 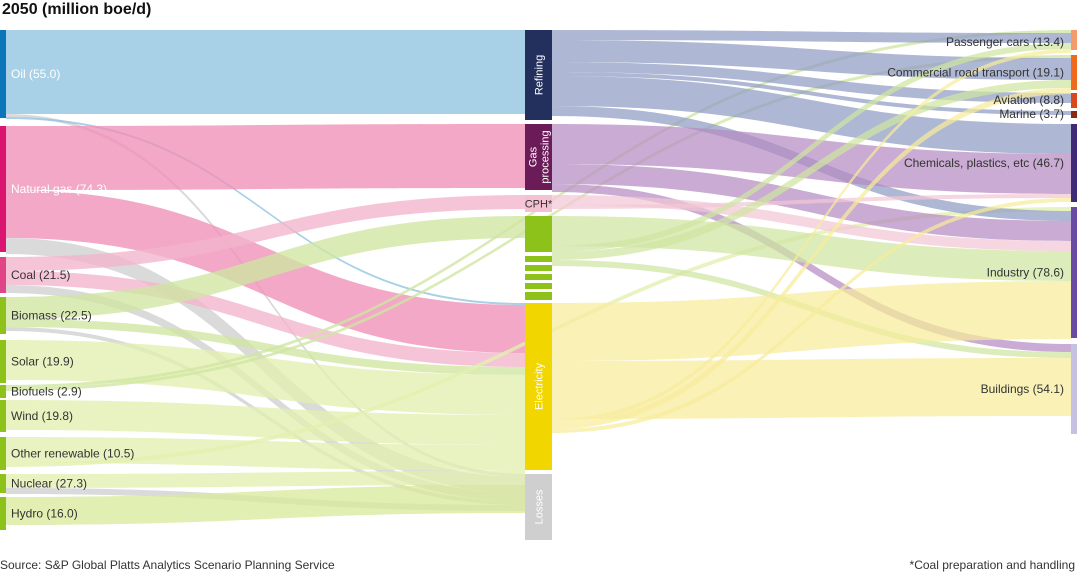 I want to click on source-node-other, so click(x=3, y=453).